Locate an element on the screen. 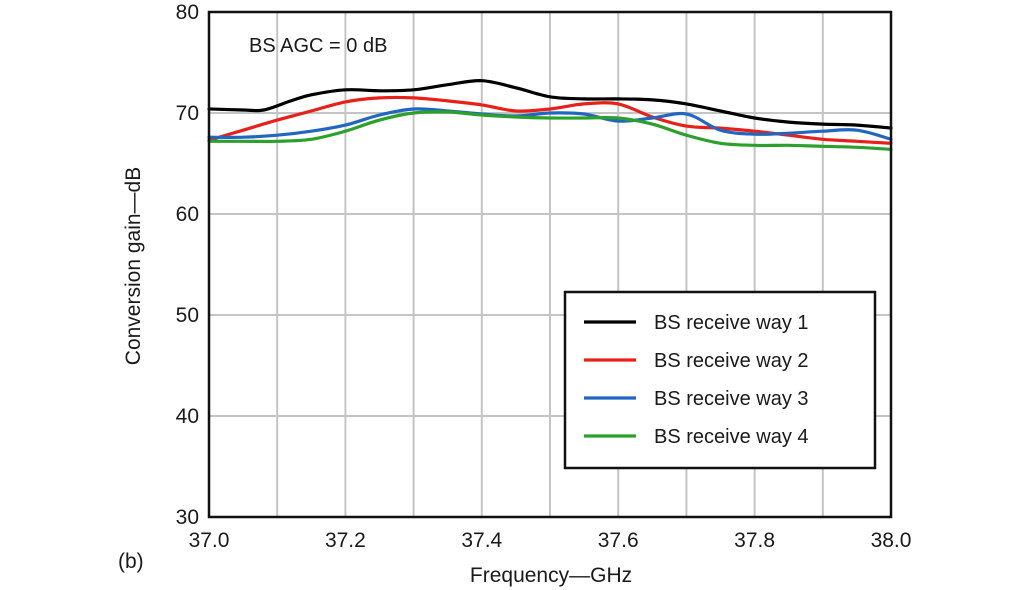  legend-label-3: BS receive way 3 is located at coordinates (731, 399).